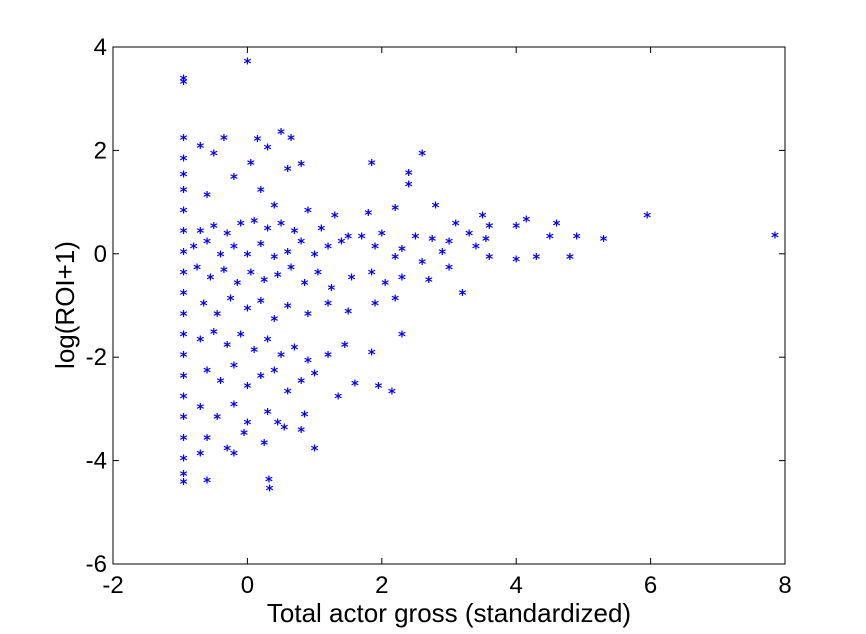  I want to click on y-tick-label: 0, so click(100, 254).